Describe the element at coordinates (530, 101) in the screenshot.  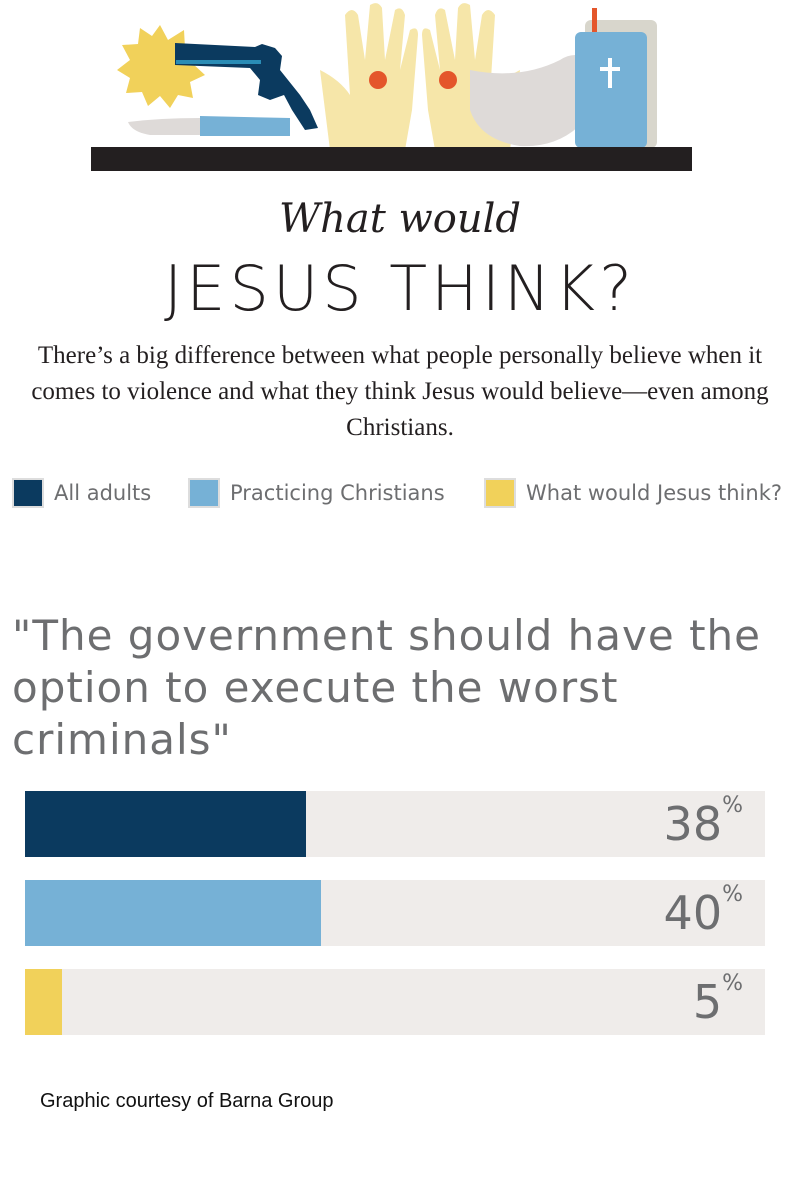
I see `dove-icon` at that location.